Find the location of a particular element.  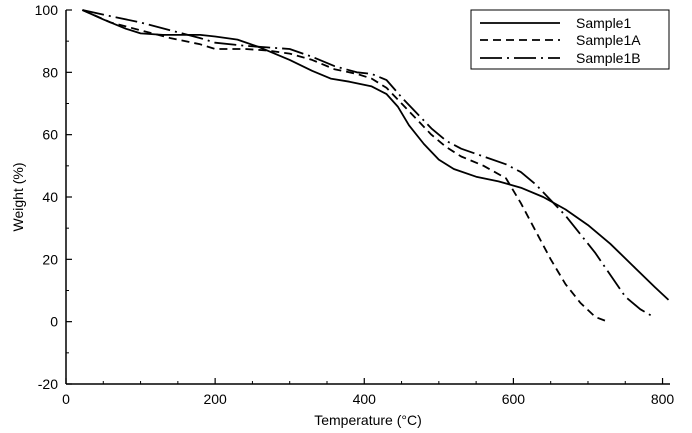

legend-label-sample1: Sample1 is located at coordinates (603, 23).